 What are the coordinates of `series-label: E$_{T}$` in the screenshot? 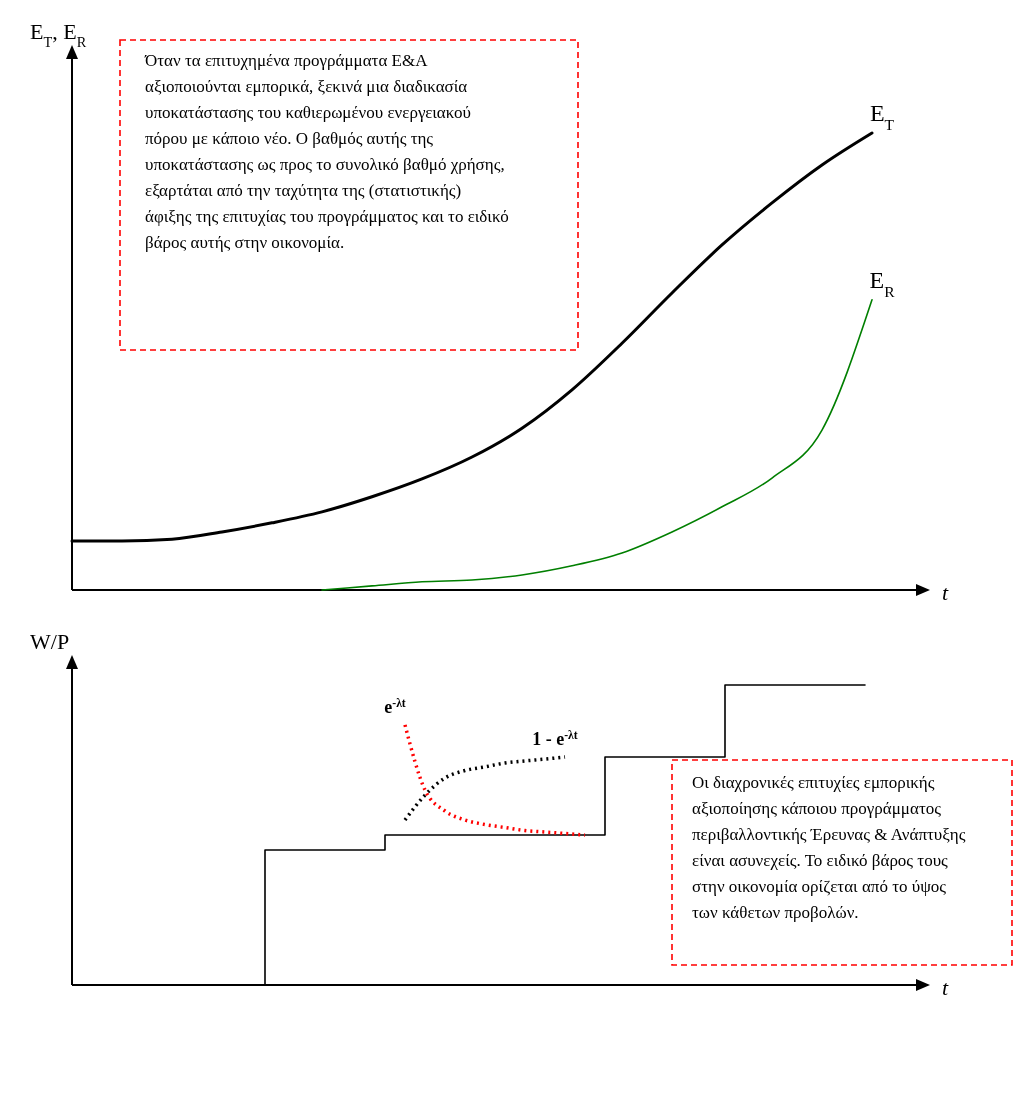 It's located at (882, 116).